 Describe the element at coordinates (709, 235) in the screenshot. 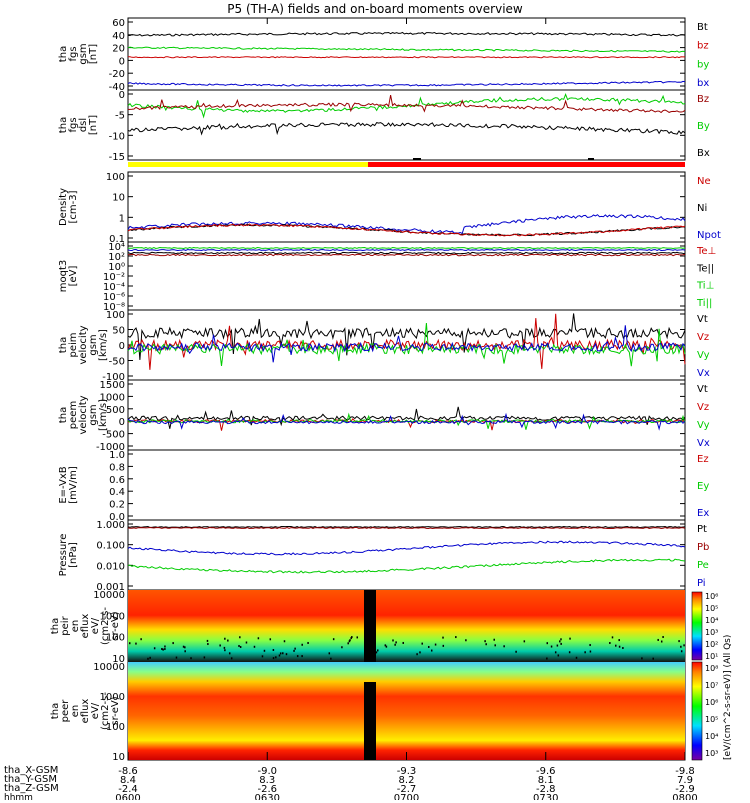

I see `legend-label: Npot` at that location.